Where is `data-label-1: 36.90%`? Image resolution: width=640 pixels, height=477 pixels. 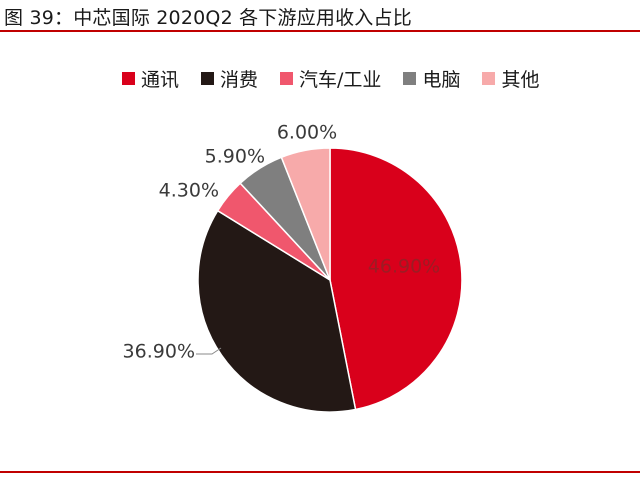 data-label-1: 36.90% is located at coordinates (159, 352).